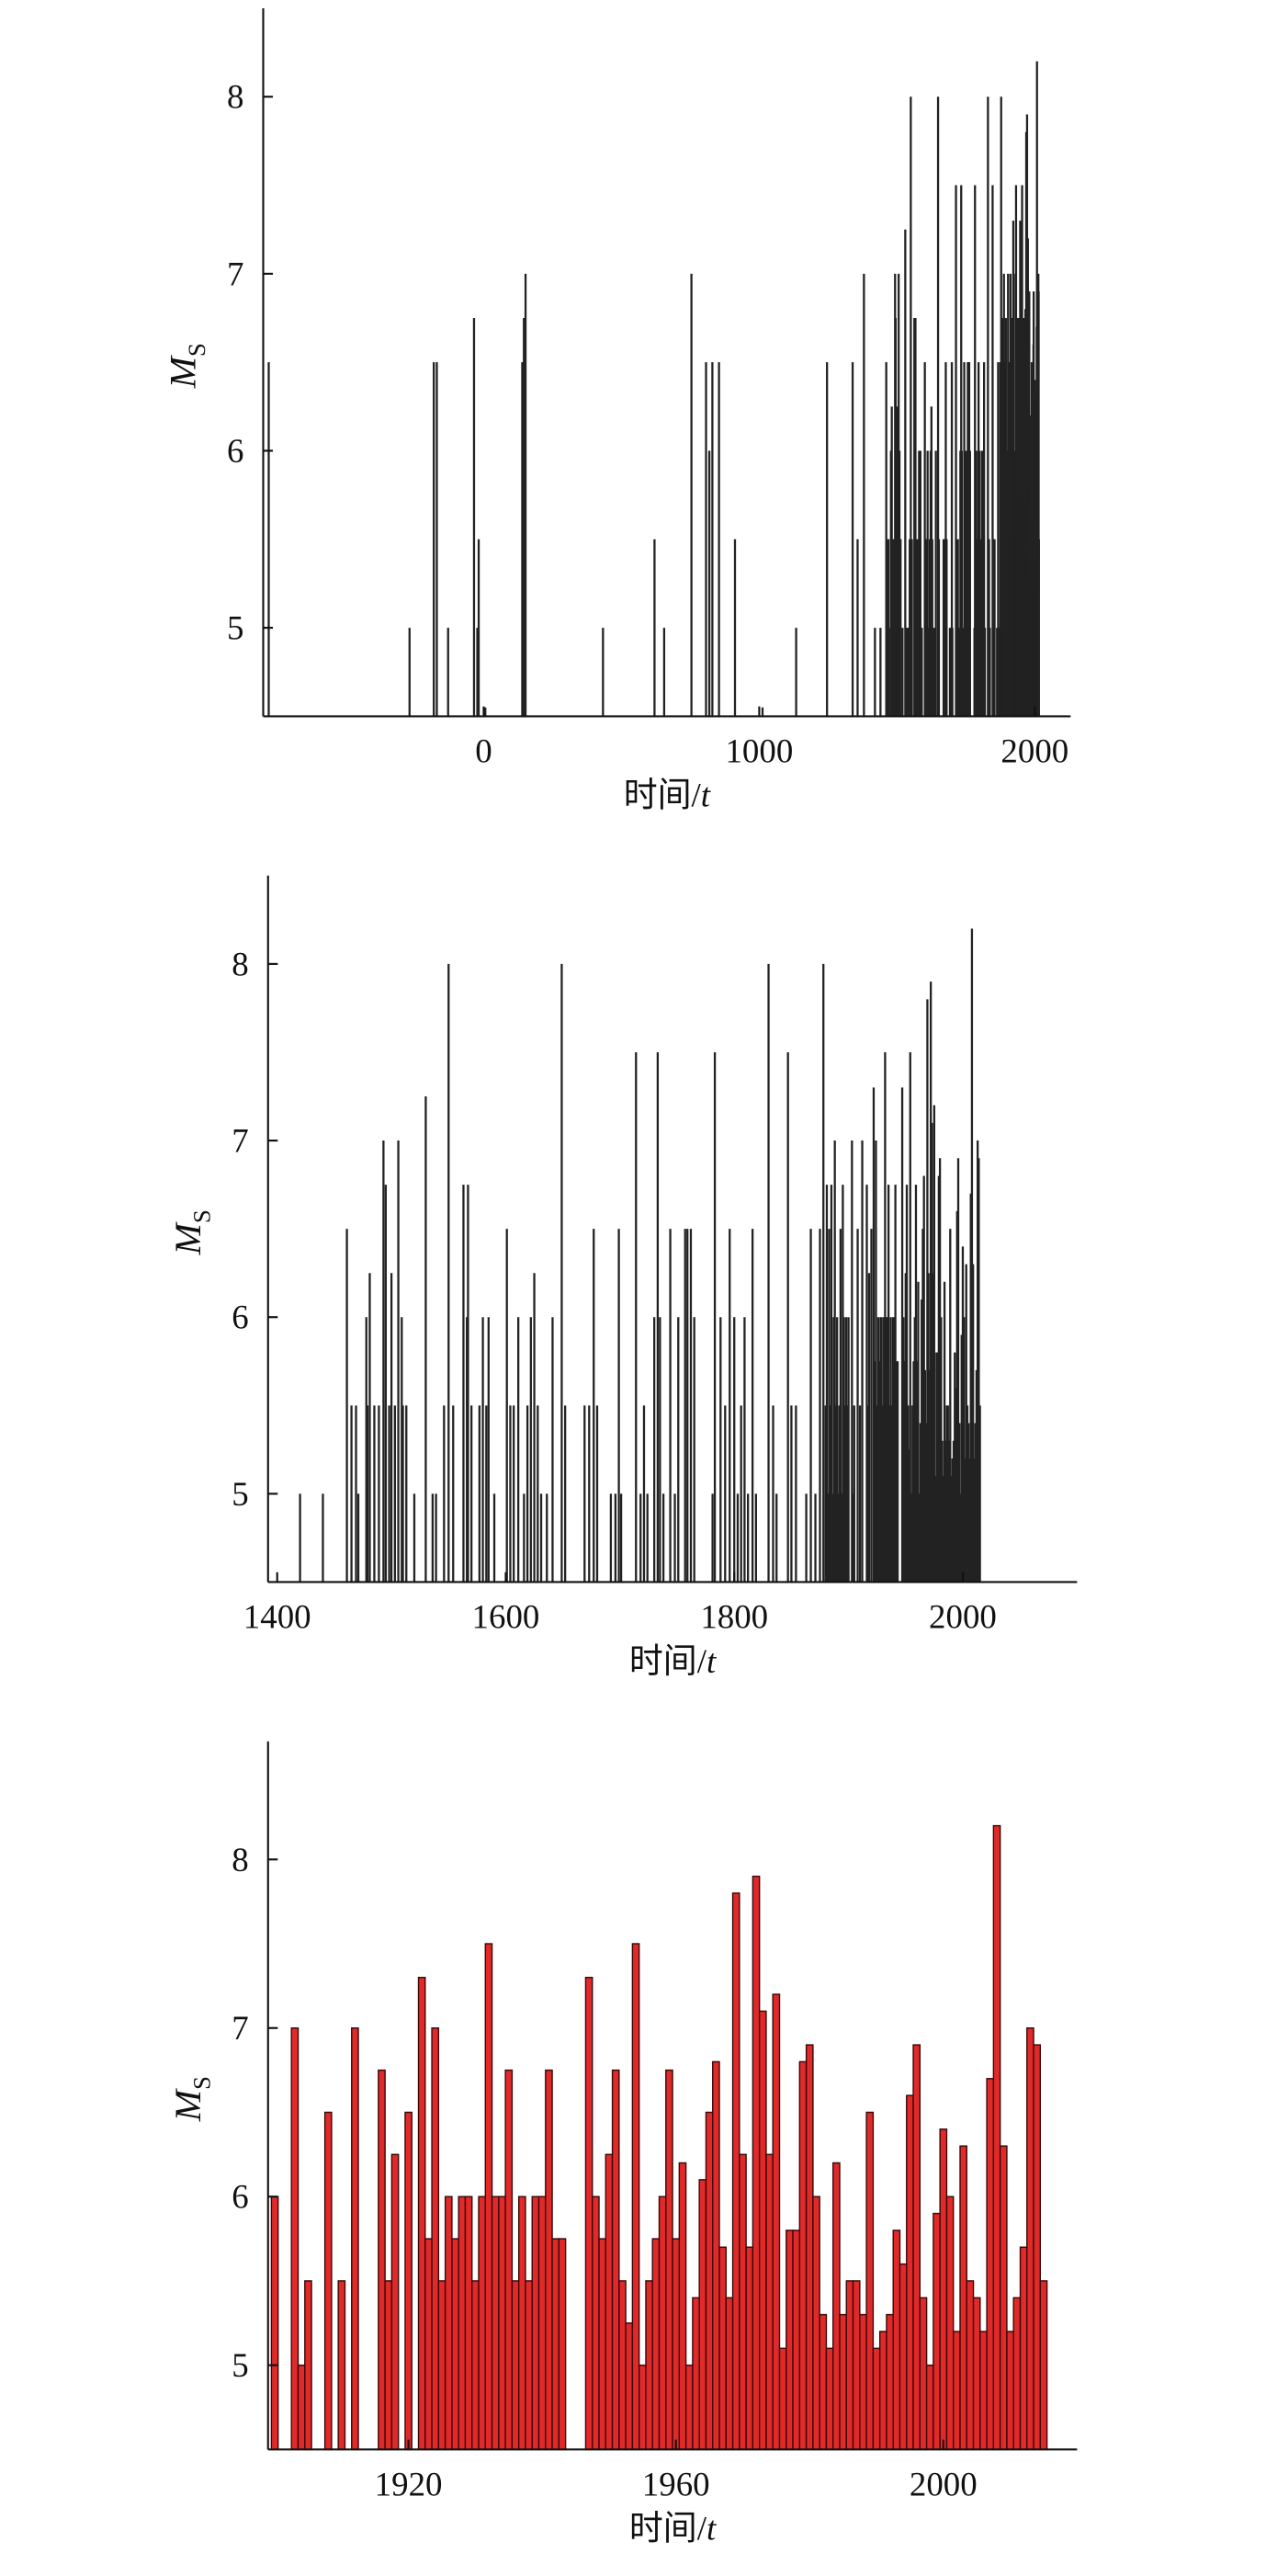 The image size is (1266, 2576). I want to click on y-tick-label: 8, so click(240, 1860).